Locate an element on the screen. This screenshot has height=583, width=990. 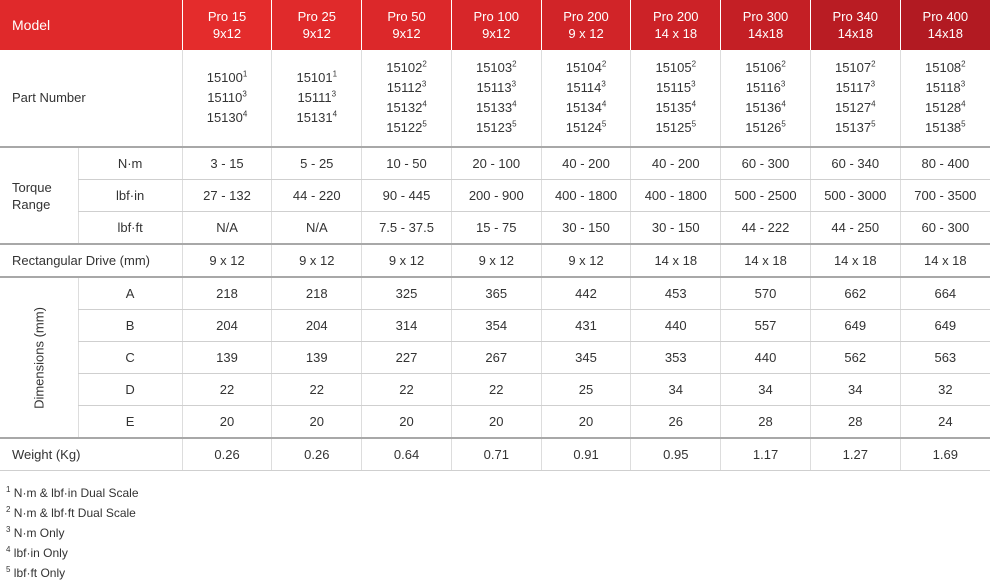
model-column-header: Pro 400 14x18 is located at coordinates (944, 25).